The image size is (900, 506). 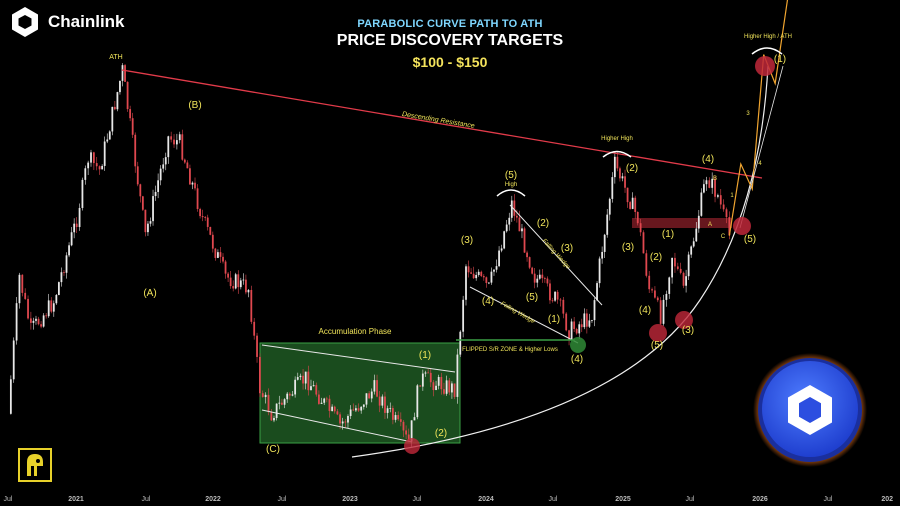 I want to click on x-tick-label: 2024, so click(x=486, y=499).